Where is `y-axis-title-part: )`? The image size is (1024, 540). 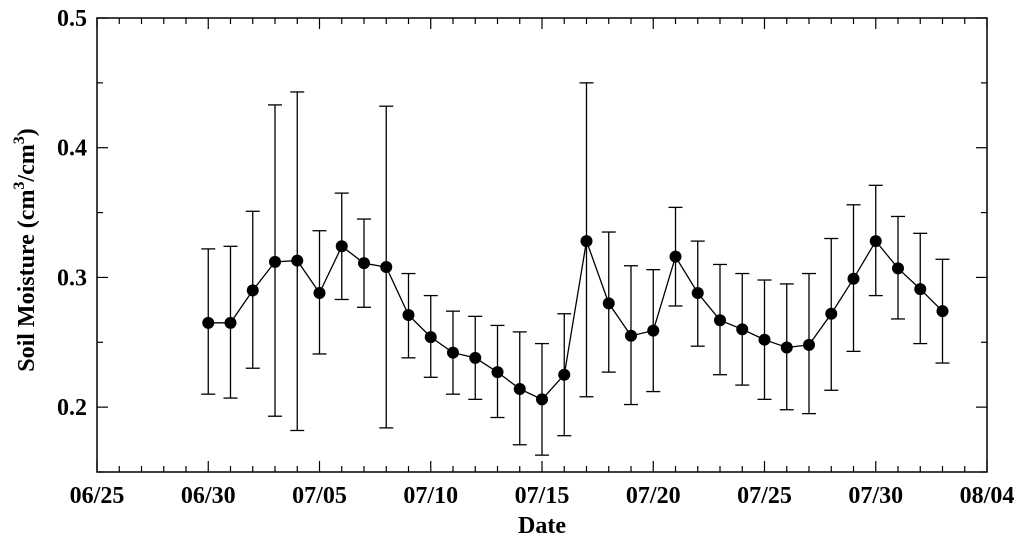
y-axis-title-part: ) is located at coordinates (27, 132).